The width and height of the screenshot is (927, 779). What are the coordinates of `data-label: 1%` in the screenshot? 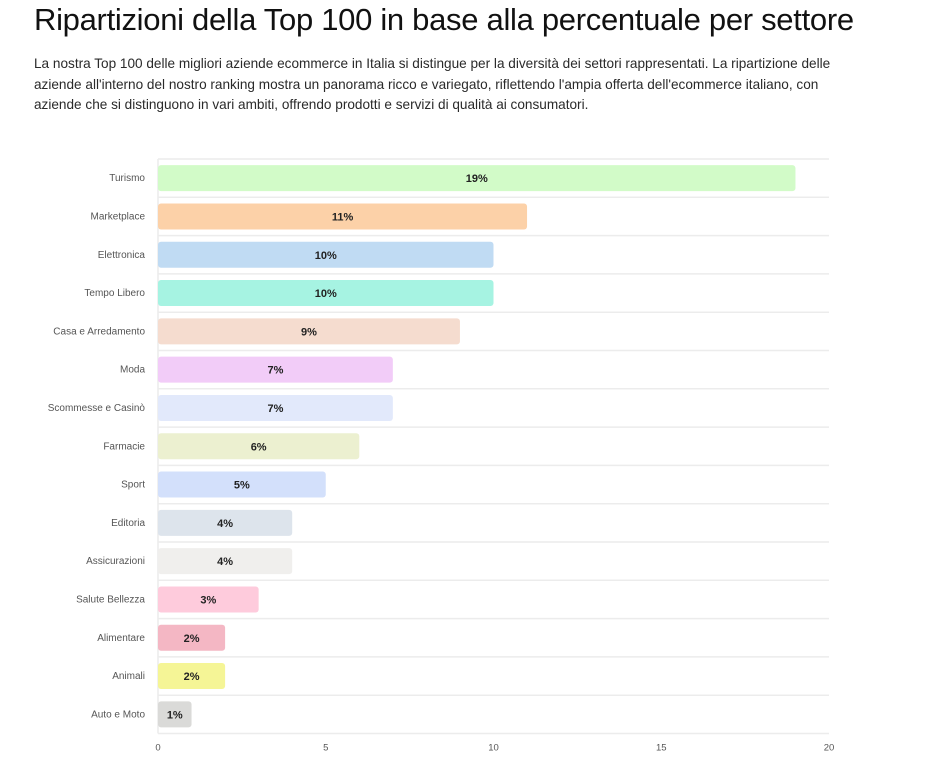 It's located at (175, 715).